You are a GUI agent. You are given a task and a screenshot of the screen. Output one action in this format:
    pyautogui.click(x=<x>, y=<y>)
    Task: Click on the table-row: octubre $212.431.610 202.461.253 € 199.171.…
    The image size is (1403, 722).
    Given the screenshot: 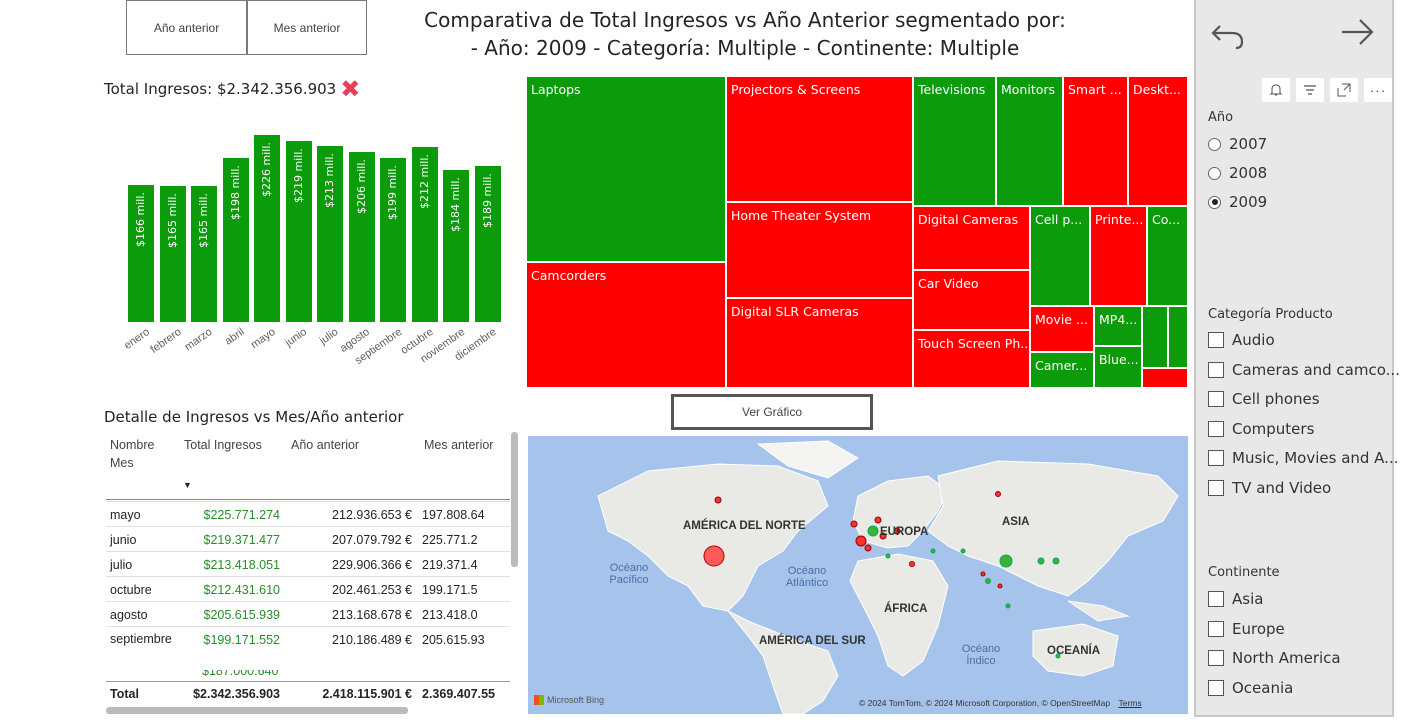 What is the action you would take?
    pyautogui.click(x=308, y=588)
    